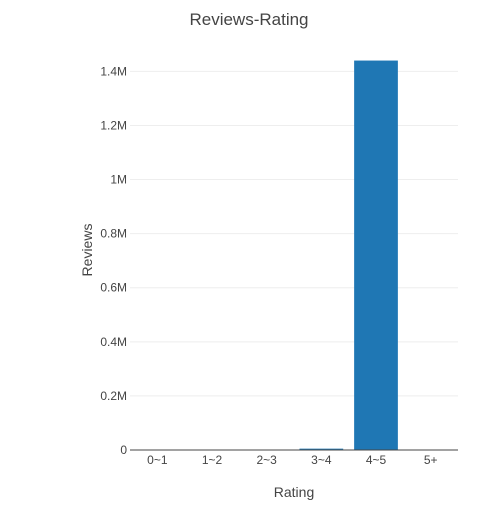  What do you see at coordinates (157, 460) in the screenshot?
I see `x-tick-label: 0~1` at bounding box center [157, 460].